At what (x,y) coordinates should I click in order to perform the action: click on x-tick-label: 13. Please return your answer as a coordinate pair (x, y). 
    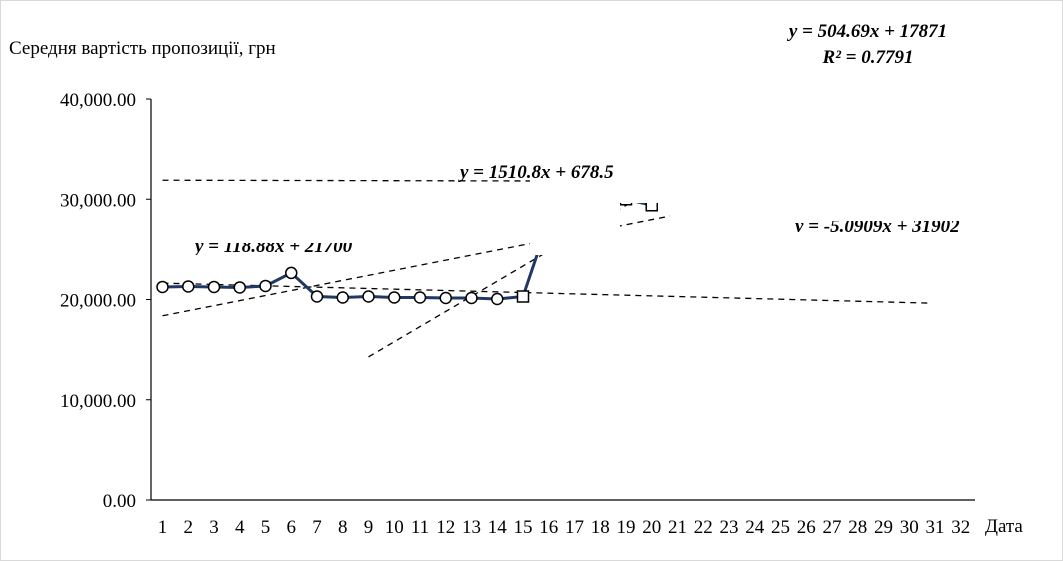
    Looking at the image, I should click on (471, 527).